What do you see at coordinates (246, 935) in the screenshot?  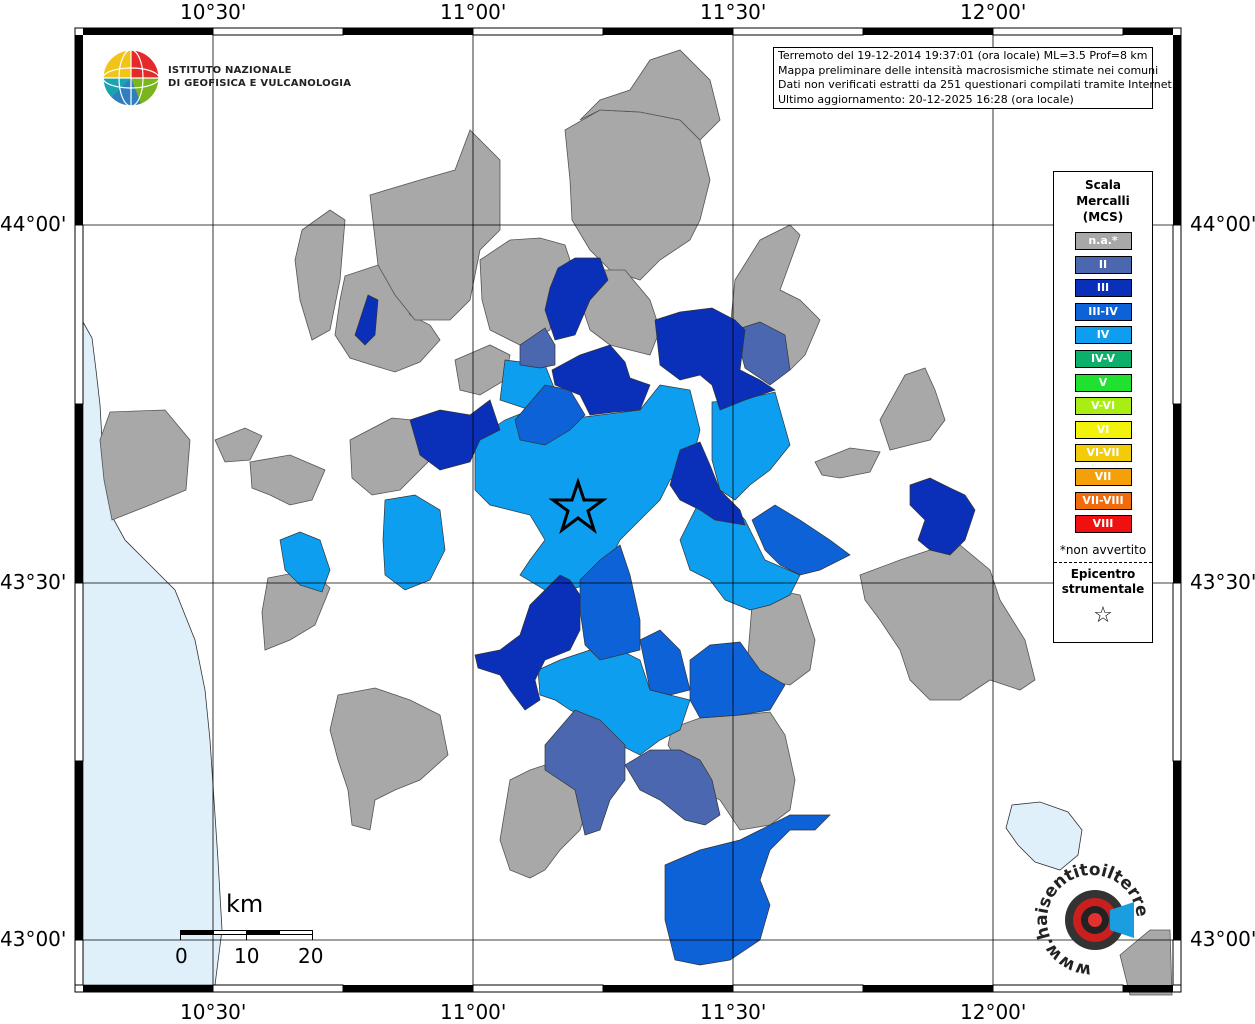 I see `scale-bar` at bounding box center [246, 935].